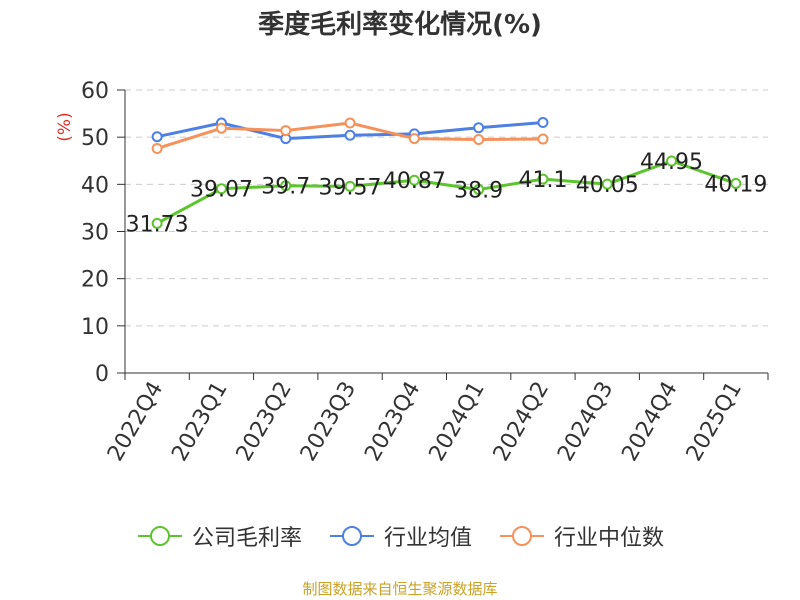 This screenshot has width=800, height=600. What do you see at coordinates (65, 126) in the screenshot?
I see `y-axis-label: (%)` at bounding box center [65, 126].